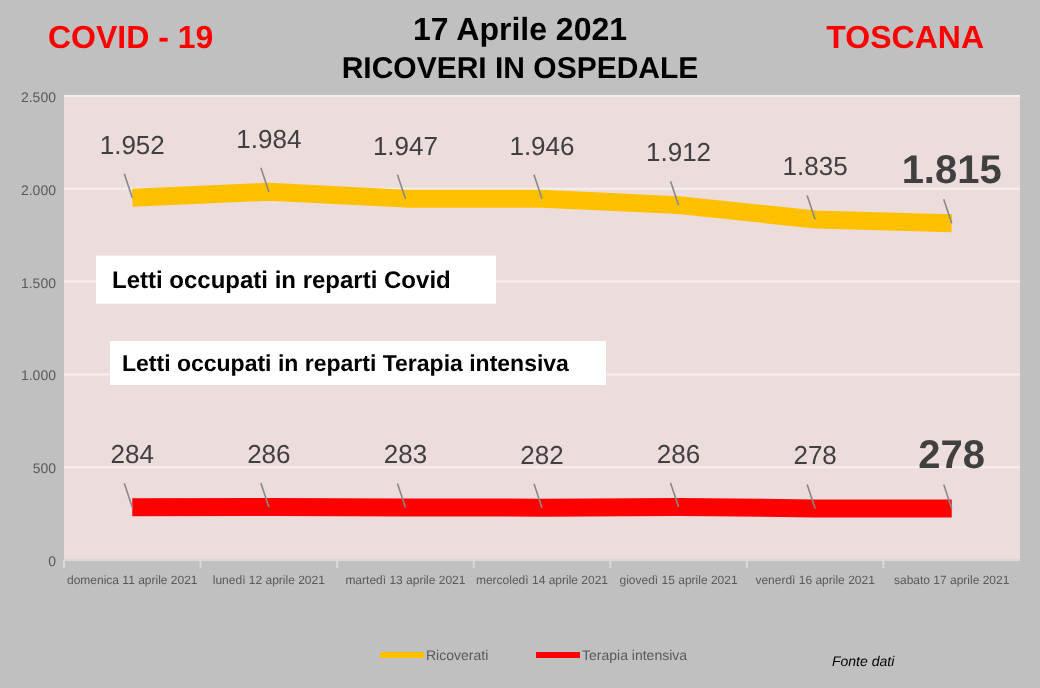 The width and height of the screenshot is (1040, 688). I want to click on data-label: 1.952, so click(132, 144).